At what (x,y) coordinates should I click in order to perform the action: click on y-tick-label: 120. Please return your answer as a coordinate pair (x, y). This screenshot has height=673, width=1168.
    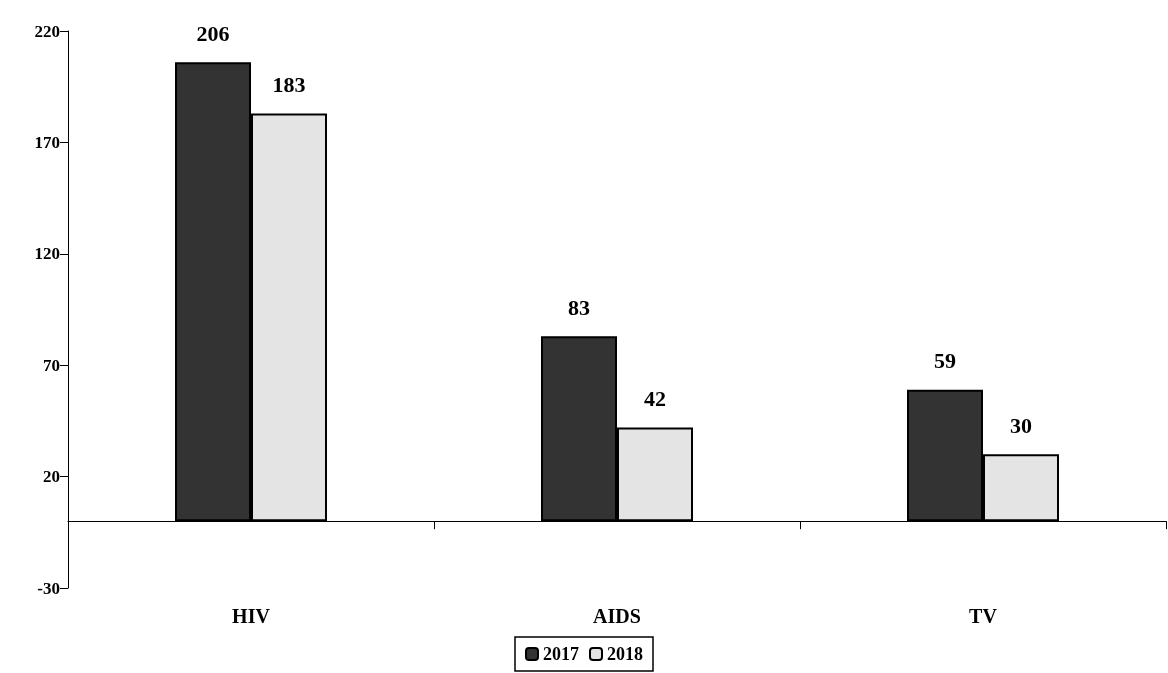
    Looking at the image, I should click on (47, 254).